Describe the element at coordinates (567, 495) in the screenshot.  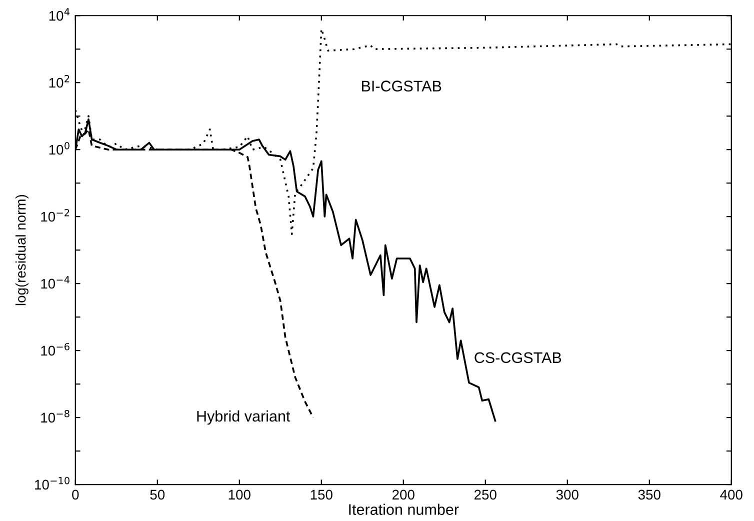
I see `x-tick-label: 300` at that location.